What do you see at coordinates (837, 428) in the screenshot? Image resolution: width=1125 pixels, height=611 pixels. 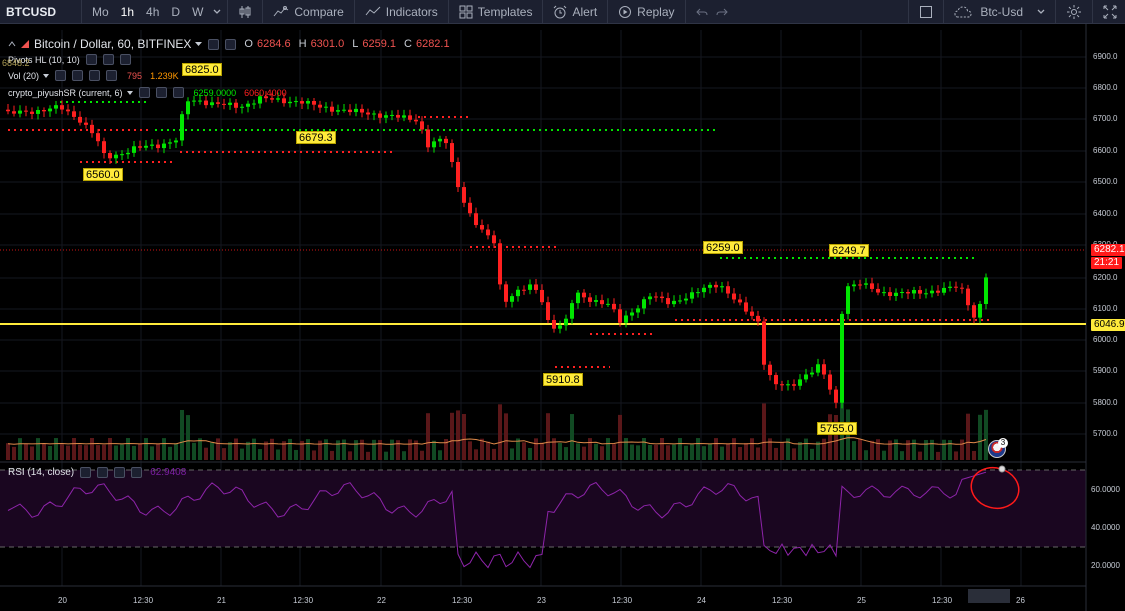 I see `pivot-label: 5755.0` at bounding box center [837, 428].